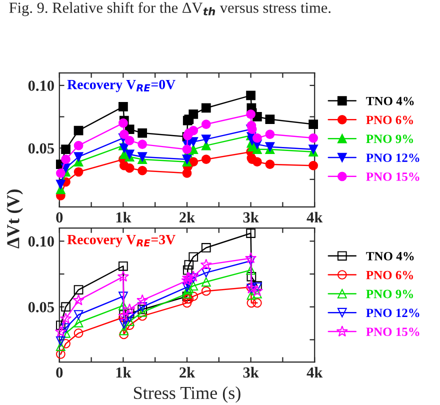  Describe the element at coordinates (121, 86) in the screenshot. I see `annotation: Recovery V$_{RE}$=0V` at that location.